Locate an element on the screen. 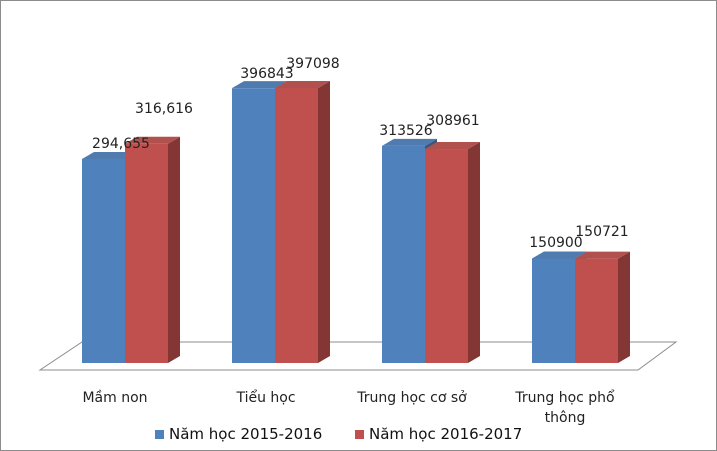 This screenshot has height=451, width=717. data-label-0-3: 150900 is located at coordinates (555, 243).